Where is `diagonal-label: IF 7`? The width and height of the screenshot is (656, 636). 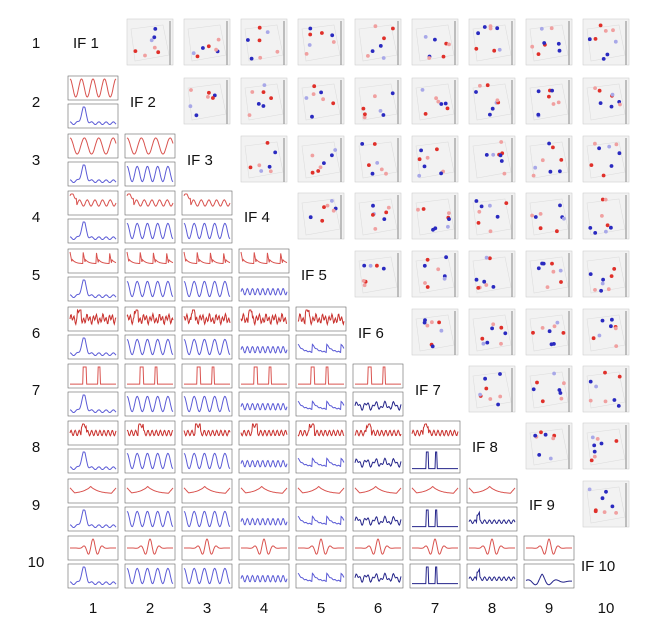 diagonal-label: IF 7 is located at coordinates (428, 390).